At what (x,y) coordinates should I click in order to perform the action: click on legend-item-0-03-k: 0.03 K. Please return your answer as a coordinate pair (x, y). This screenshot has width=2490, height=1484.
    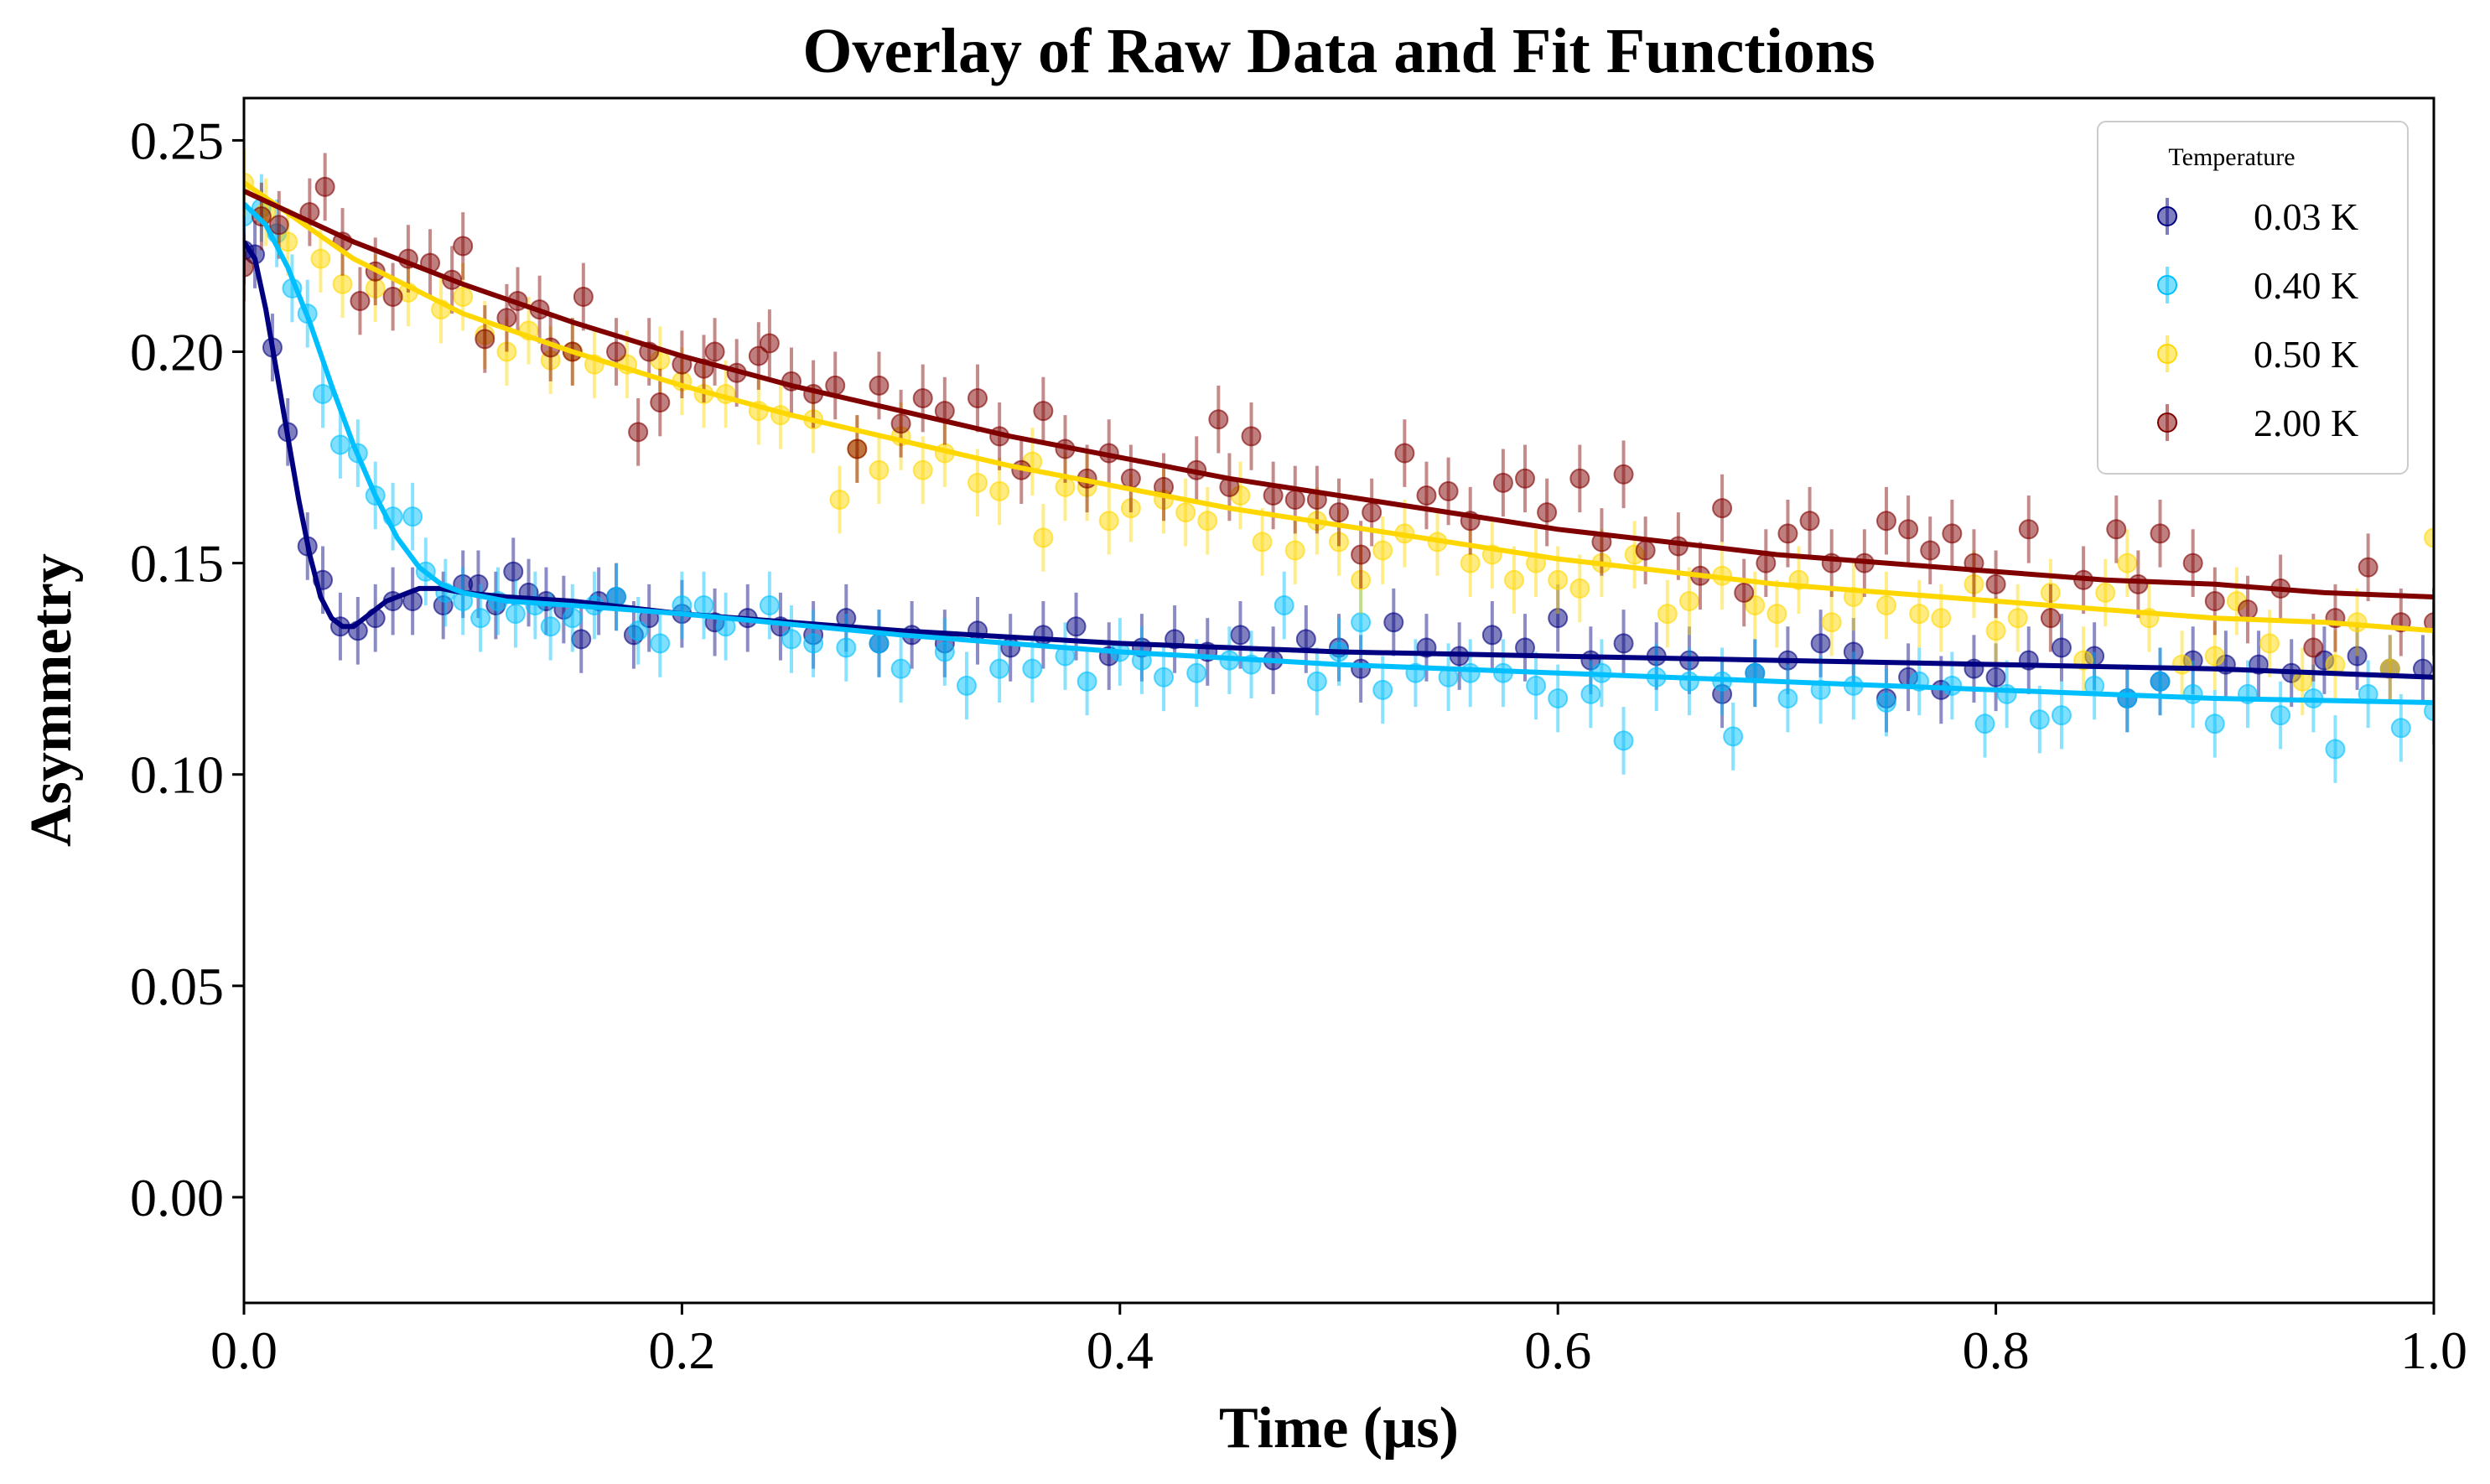
    Looking at the image, I should click on (2257, 216).